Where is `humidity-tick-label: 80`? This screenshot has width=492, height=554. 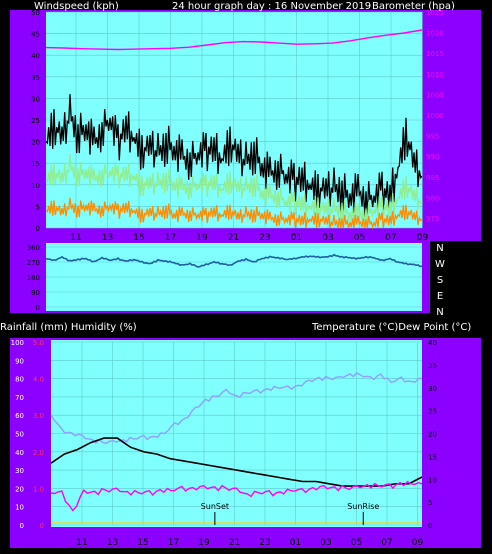
humidity-tick-label: 80 is located at coordinates (19, 380).